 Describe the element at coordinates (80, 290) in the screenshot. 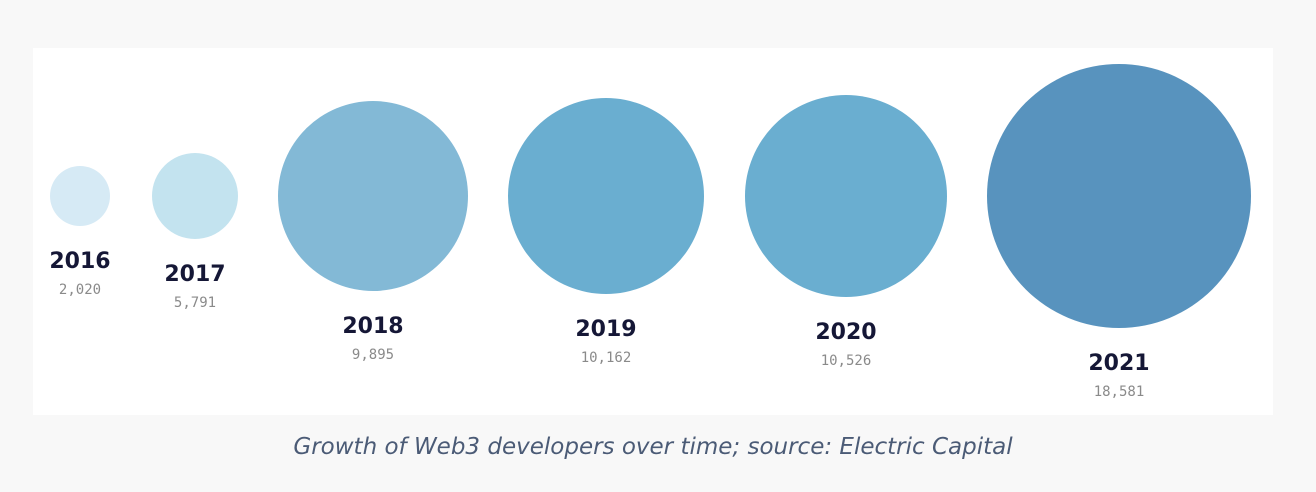

I see `value-label-2016: 2,020` at that location.